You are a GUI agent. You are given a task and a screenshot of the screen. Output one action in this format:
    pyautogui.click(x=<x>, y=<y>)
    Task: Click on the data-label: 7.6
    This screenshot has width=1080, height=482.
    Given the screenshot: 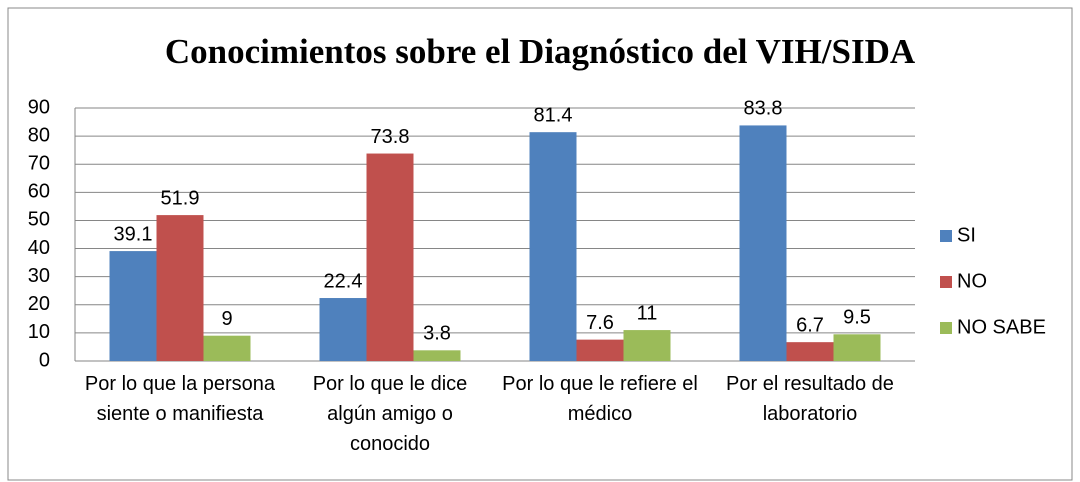 What is the action you would take?
    pyautogui.click(x=600, y=323)
    